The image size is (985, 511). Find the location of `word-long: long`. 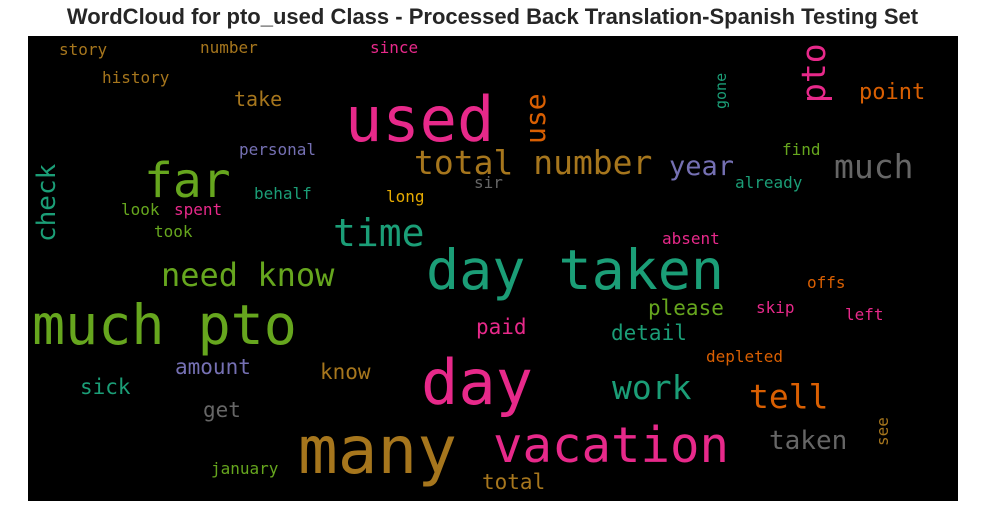

word-long: long is located at coordinates (405, 196).